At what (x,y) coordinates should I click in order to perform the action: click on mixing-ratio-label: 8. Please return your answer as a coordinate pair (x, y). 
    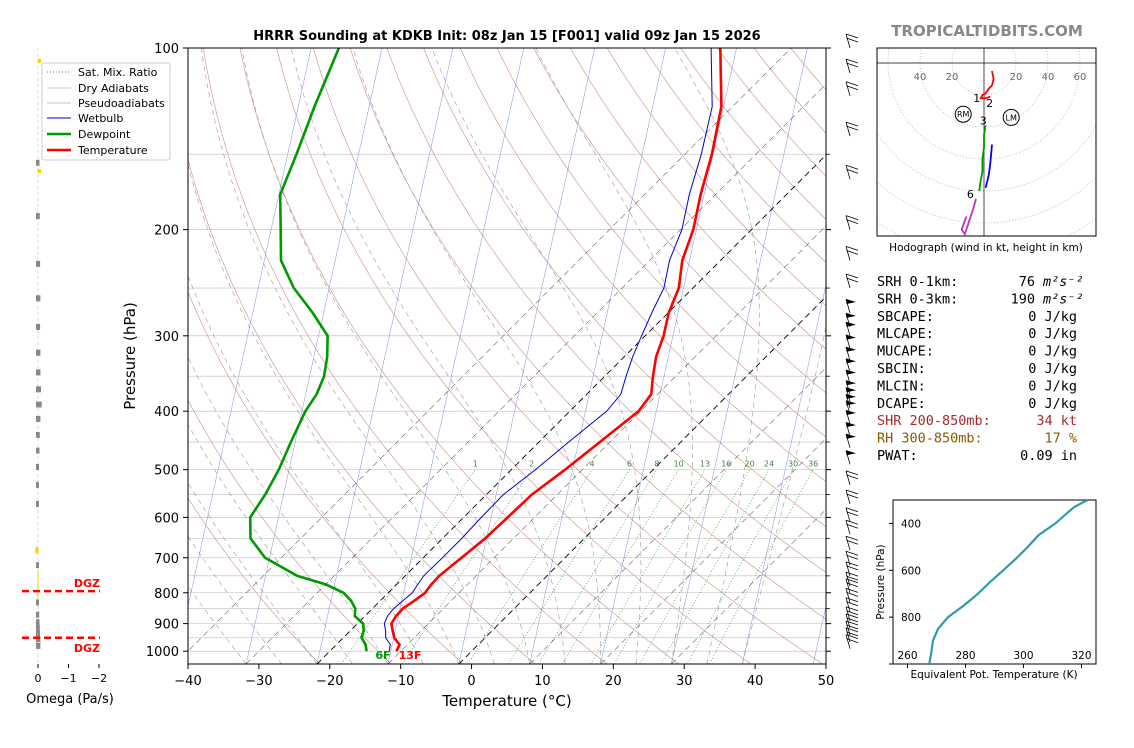
    Looking at the image, I should click on (656, 464).